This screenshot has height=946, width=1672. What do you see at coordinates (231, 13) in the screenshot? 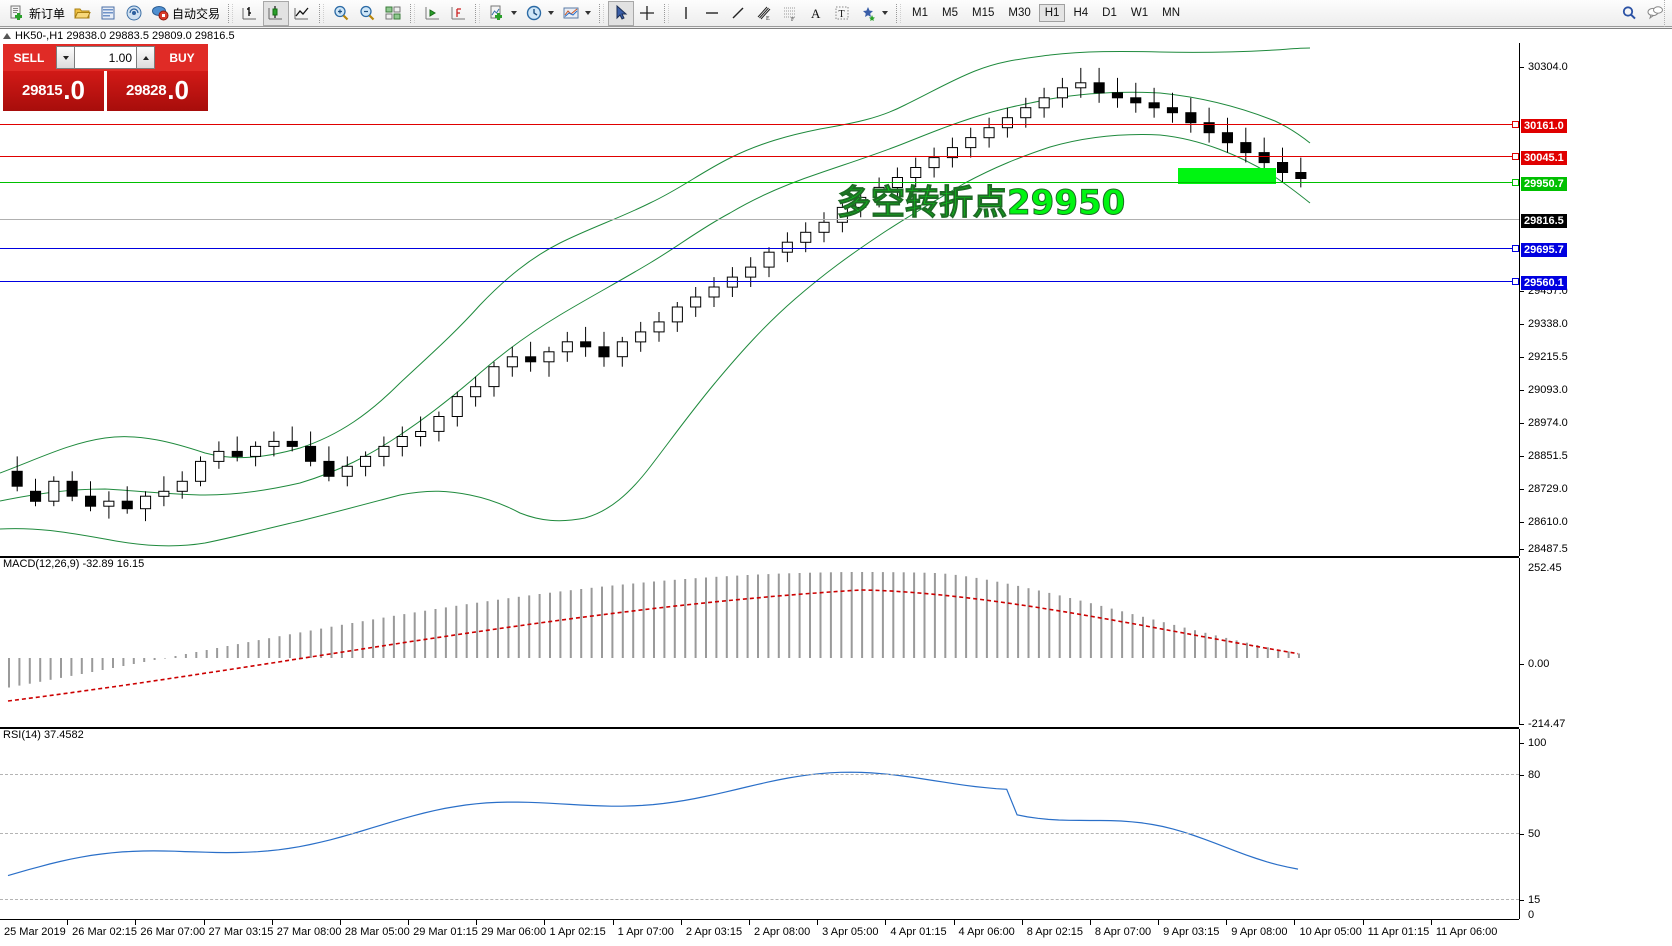
I see `toolbar-separator` at bounding box center [231, 13].